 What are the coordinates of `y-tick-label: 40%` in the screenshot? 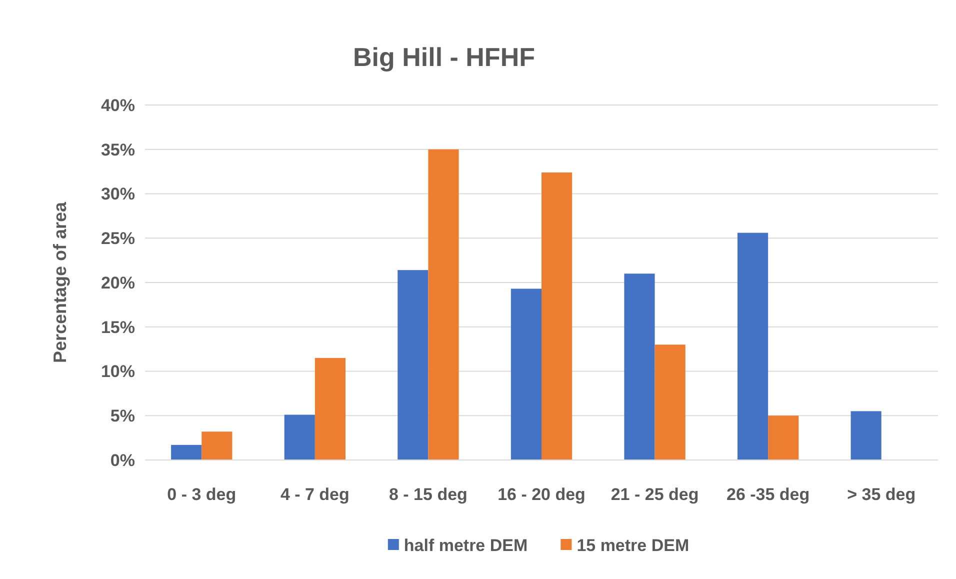 It's located at (117, 105).